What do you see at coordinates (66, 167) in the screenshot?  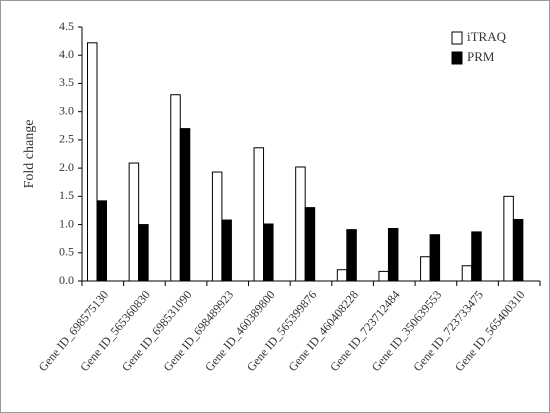 I see `y-tick-label: 2.0` at bounding box center [66, 167].